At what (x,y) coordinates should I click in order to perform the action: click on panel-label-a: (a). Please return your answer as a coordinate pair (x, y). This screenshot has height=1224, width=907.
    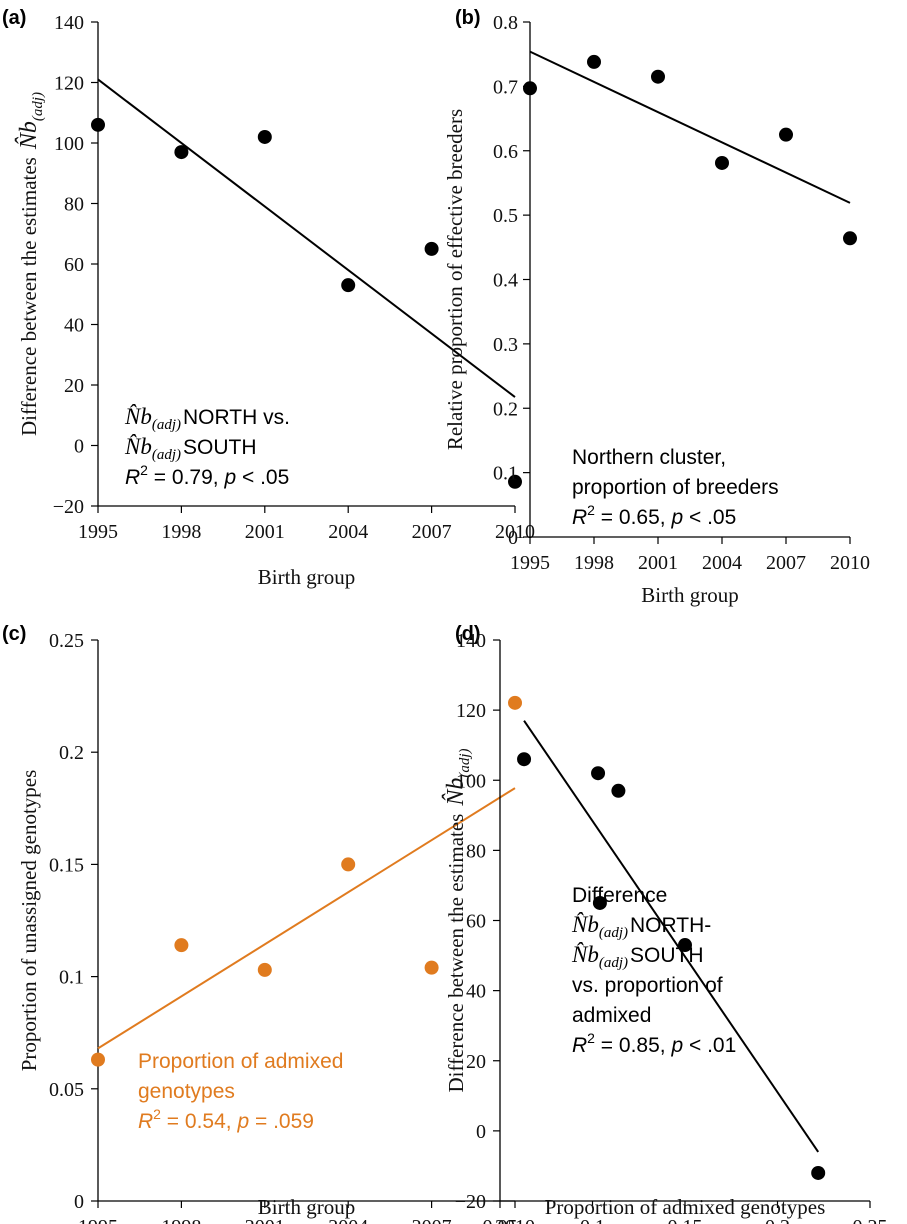
    Looking at the image, I should click on (14, 18).